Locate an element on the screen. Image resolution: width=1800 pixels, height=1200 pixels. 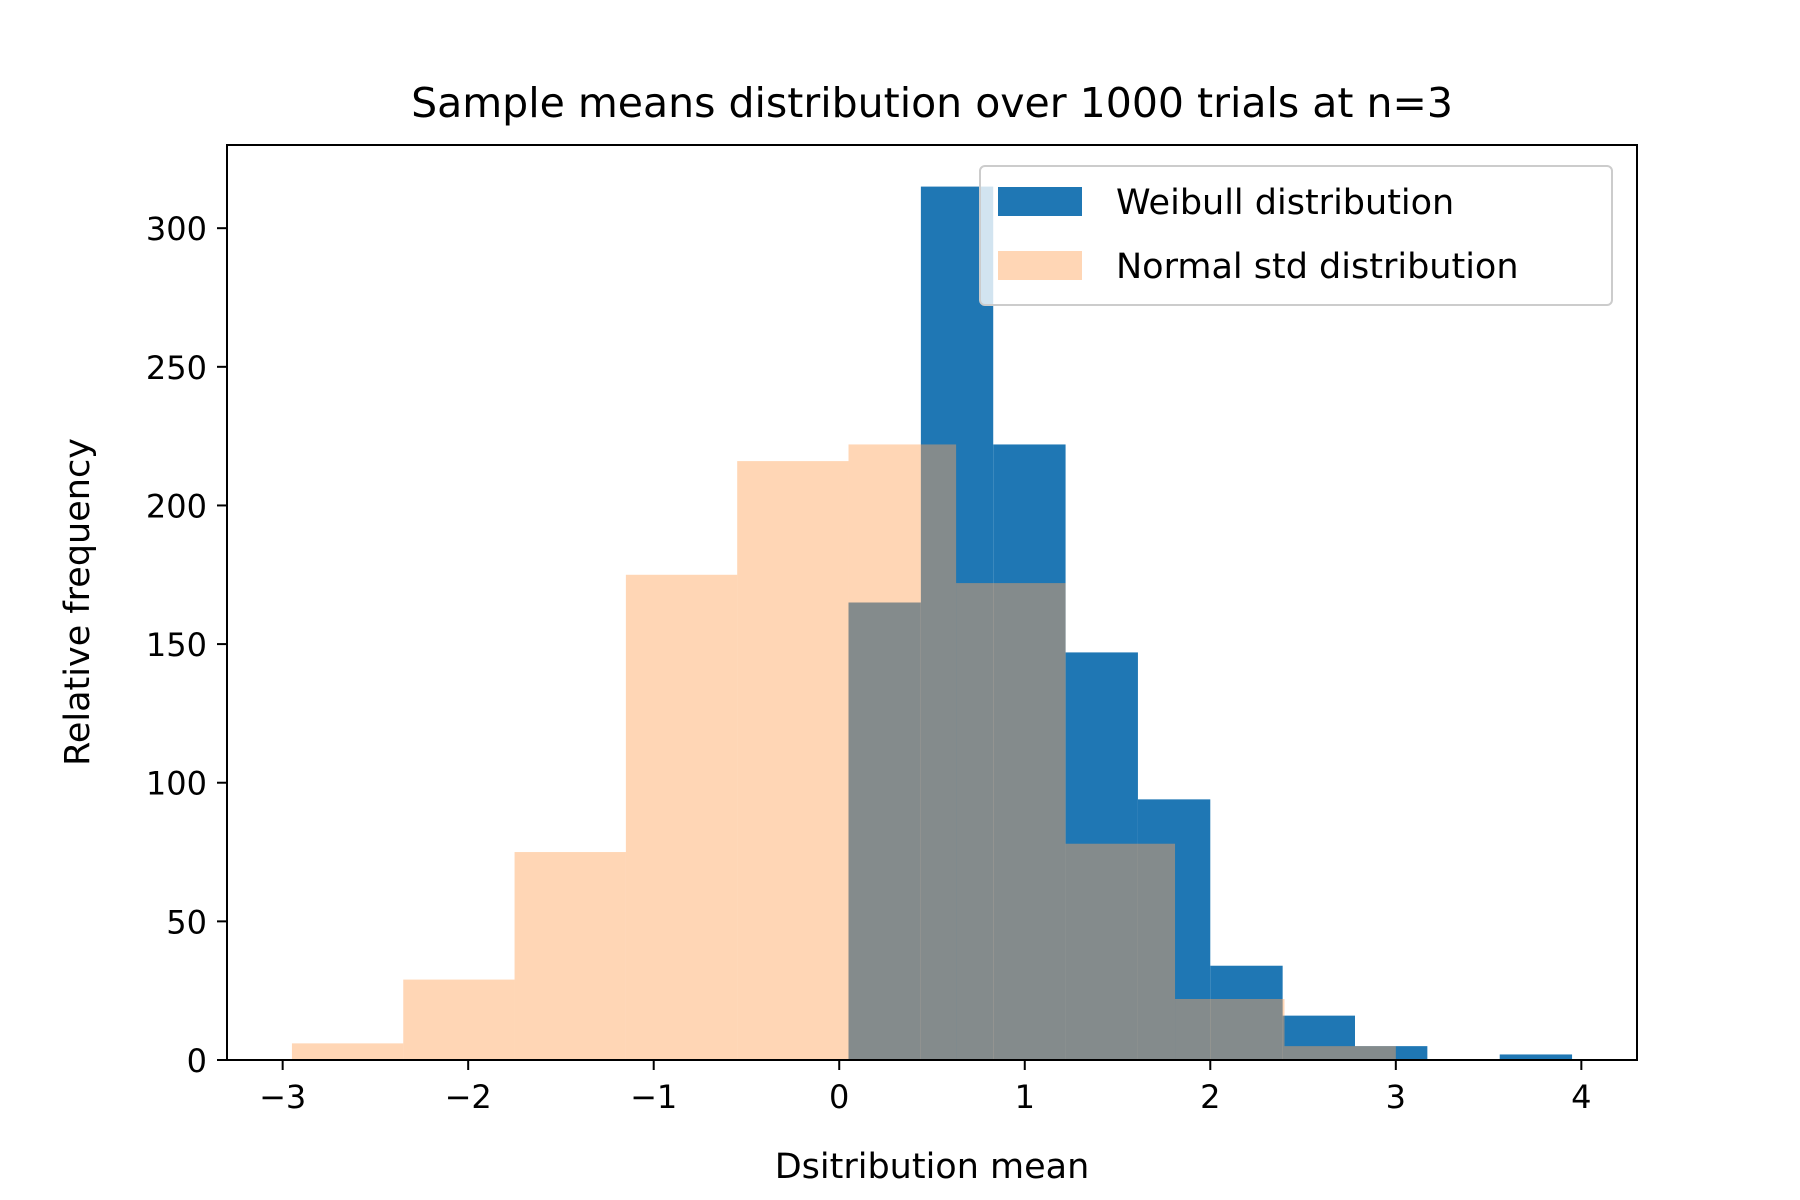
y-tick-label: 50 is located at coordinates (186, 922).